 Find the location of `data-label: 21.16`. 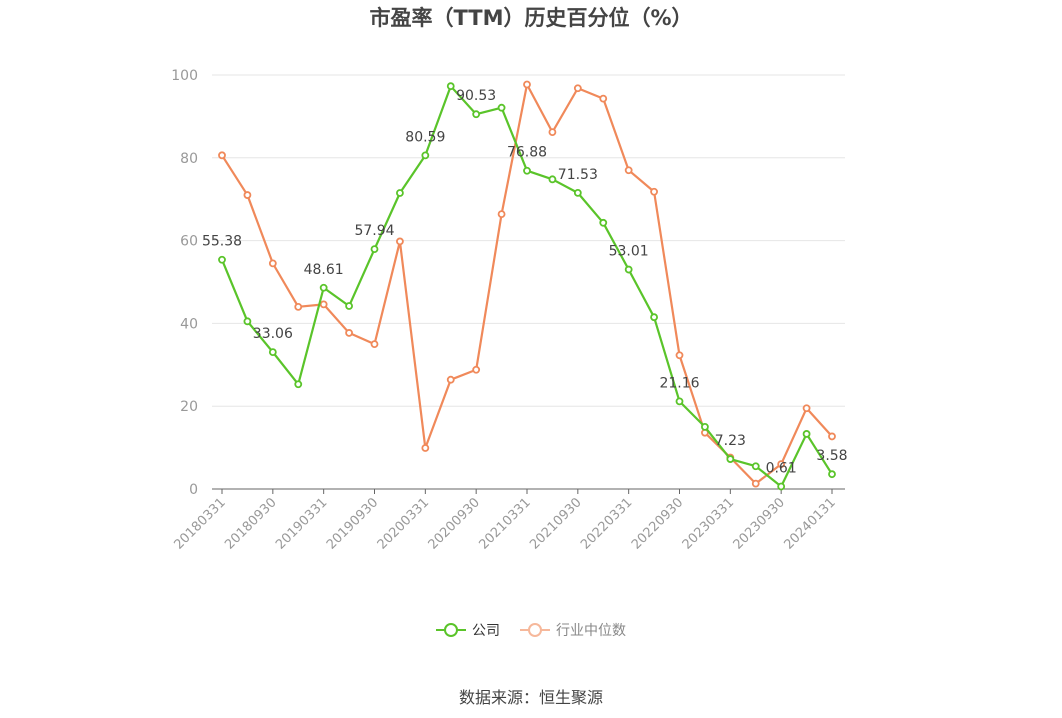

data-label: 21.16 is located at coordinates (679, 383).